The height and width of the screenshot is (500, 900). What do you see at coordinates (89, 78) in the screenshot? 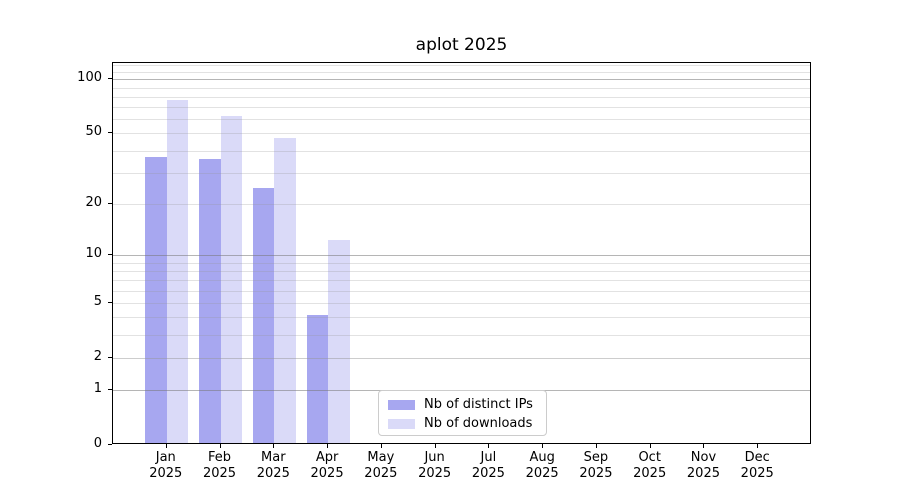
I see `y-tick-label-100: 100` at bounding box center [89, 78].